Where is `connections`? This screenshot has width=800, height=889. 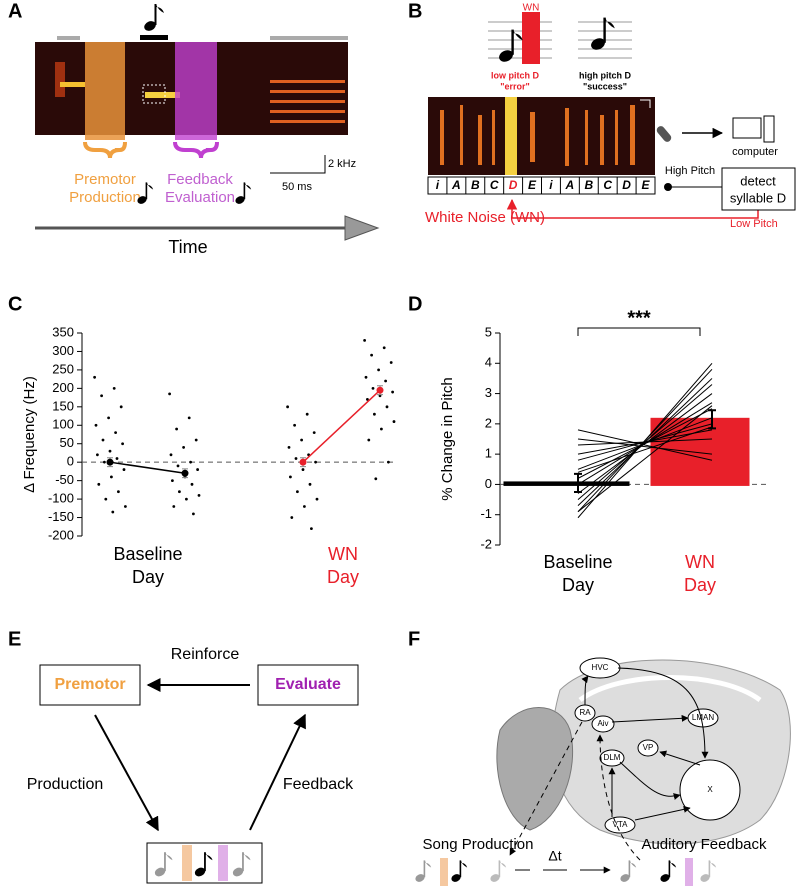
connections is located at coordinates (645, 744).